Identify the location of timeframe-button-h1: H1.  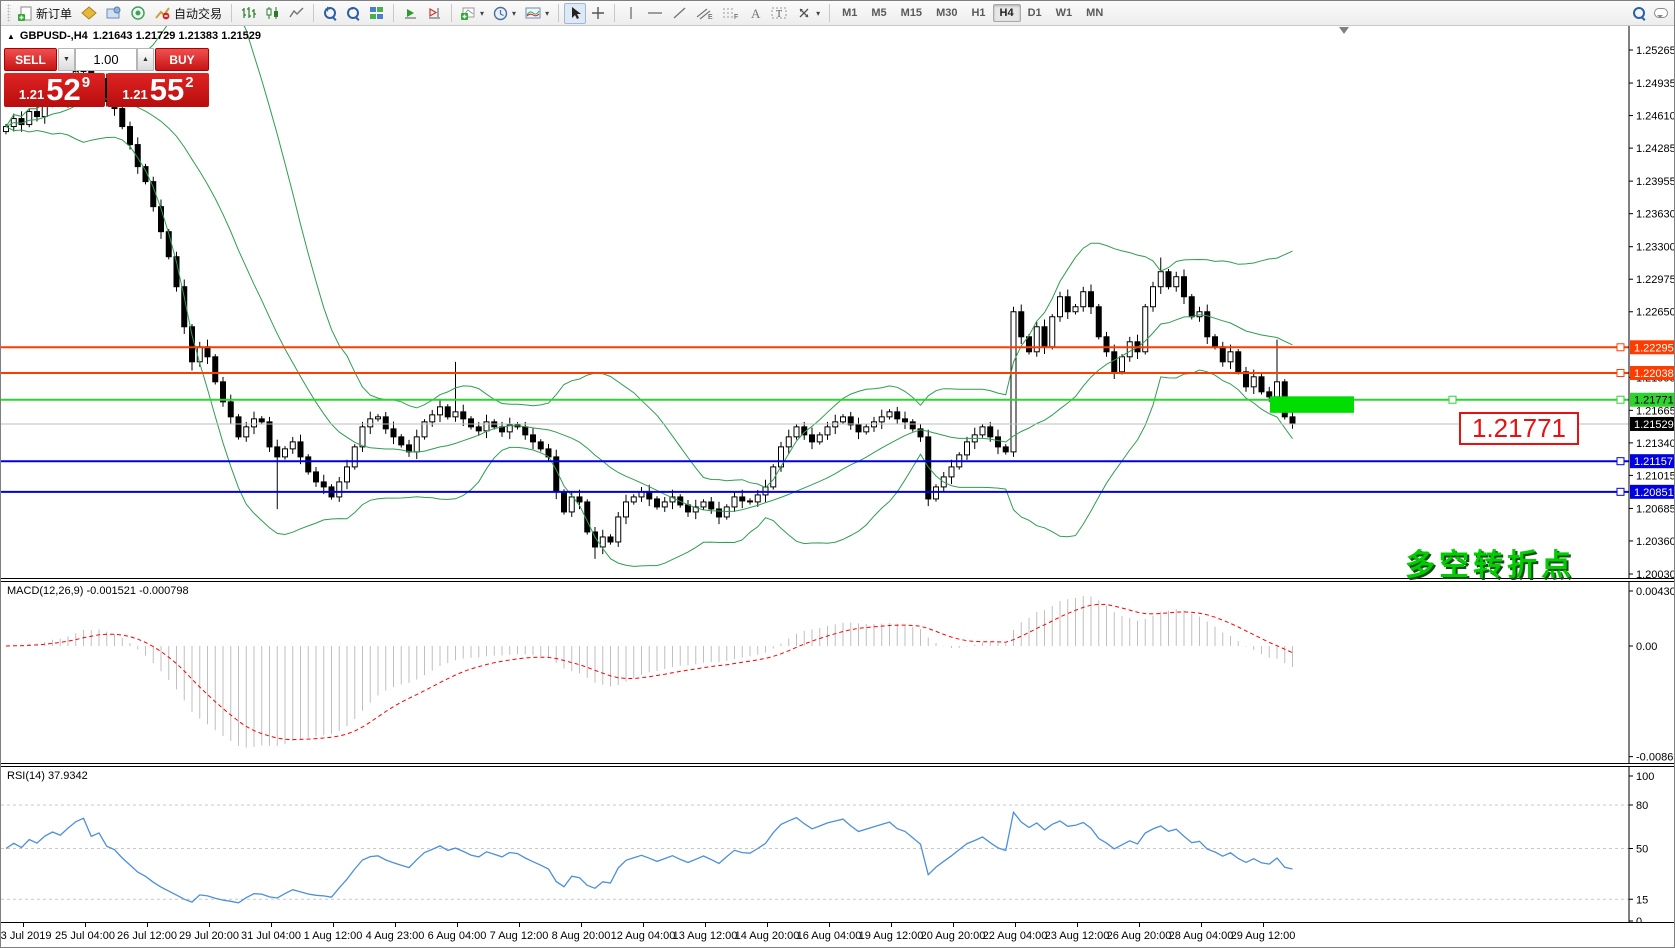
(978, 13).